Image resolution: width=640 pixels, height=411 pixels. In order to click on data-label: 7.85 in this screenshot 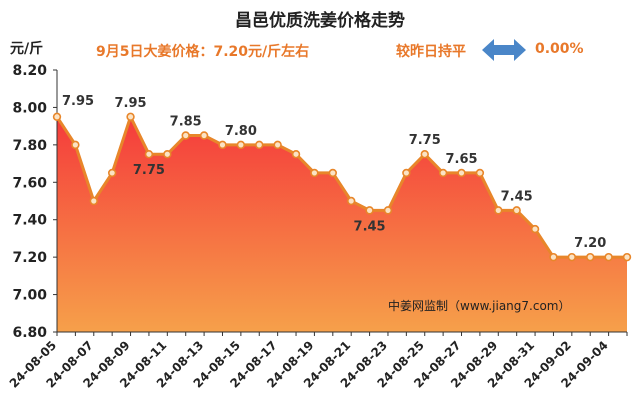, I will do `click(186, 122)`.